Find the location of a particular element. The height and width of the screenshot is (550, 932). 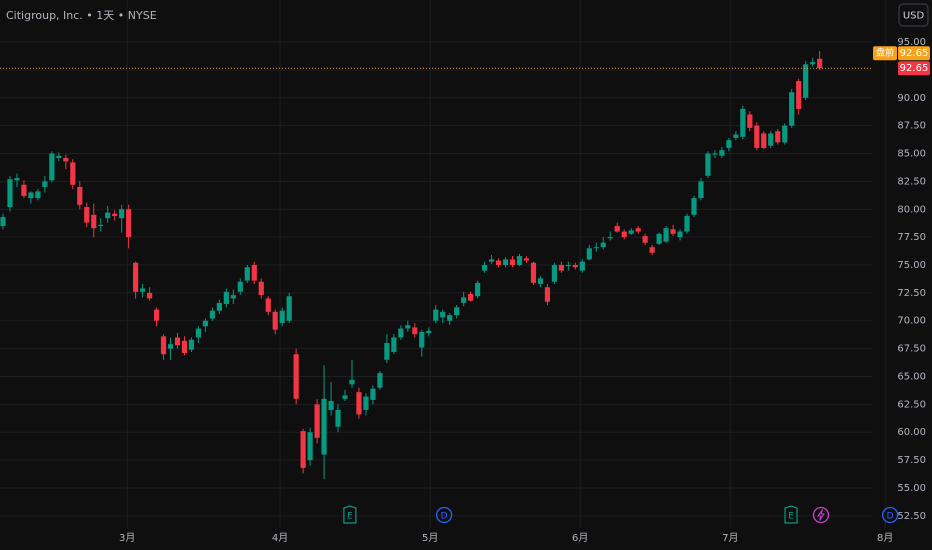

x-tick-label: 7月 is located at coordinates (730, 538).